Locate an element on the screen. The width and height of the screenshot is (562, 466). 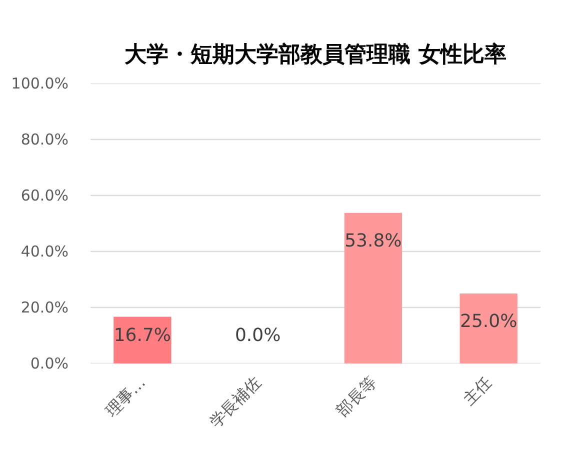
data-label: 25.0% is located at coordinates (489, 321).